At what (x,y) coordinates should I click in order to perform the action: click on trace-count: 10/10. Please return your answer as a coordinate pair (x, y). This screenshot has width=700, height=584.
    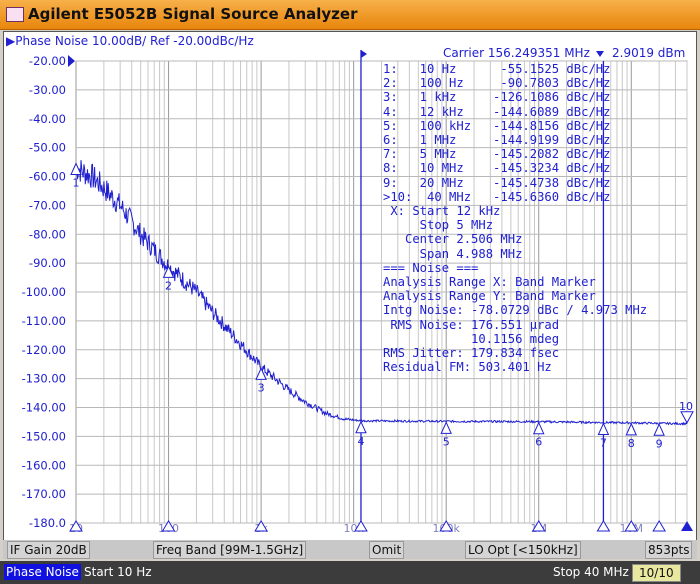
    Looking at the image, I should click on (656, 573).